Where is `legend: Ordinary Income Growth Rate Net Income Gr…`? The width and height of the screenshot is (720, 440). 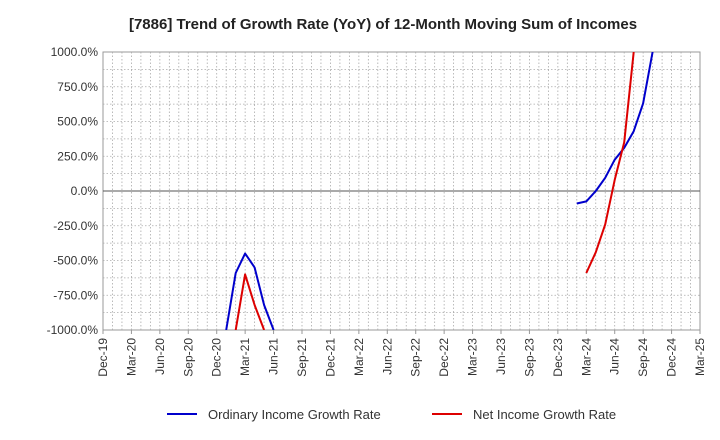 legend: Ordinary Income Growth Rate Net Income Gr… is located at coordinates (391, 414).